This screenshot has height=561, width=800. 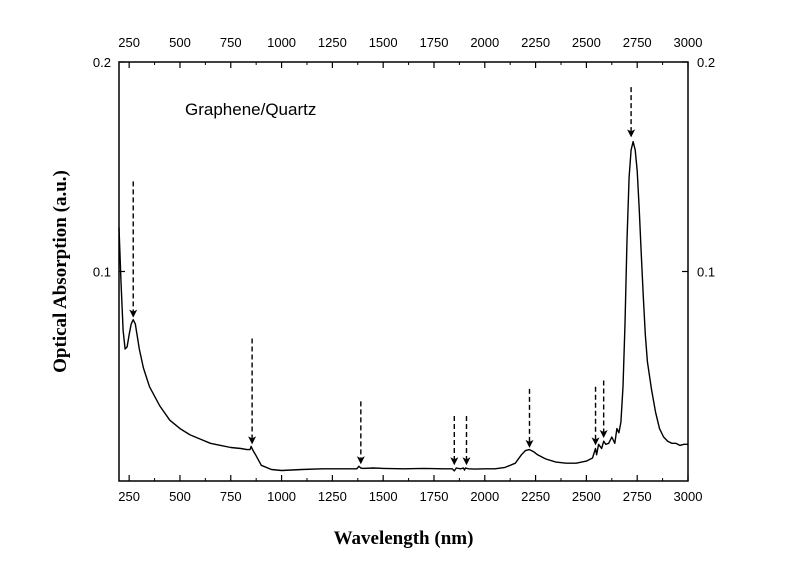 I want to click on y-tick-label-right: 0.2, so click(x=706, y=62).